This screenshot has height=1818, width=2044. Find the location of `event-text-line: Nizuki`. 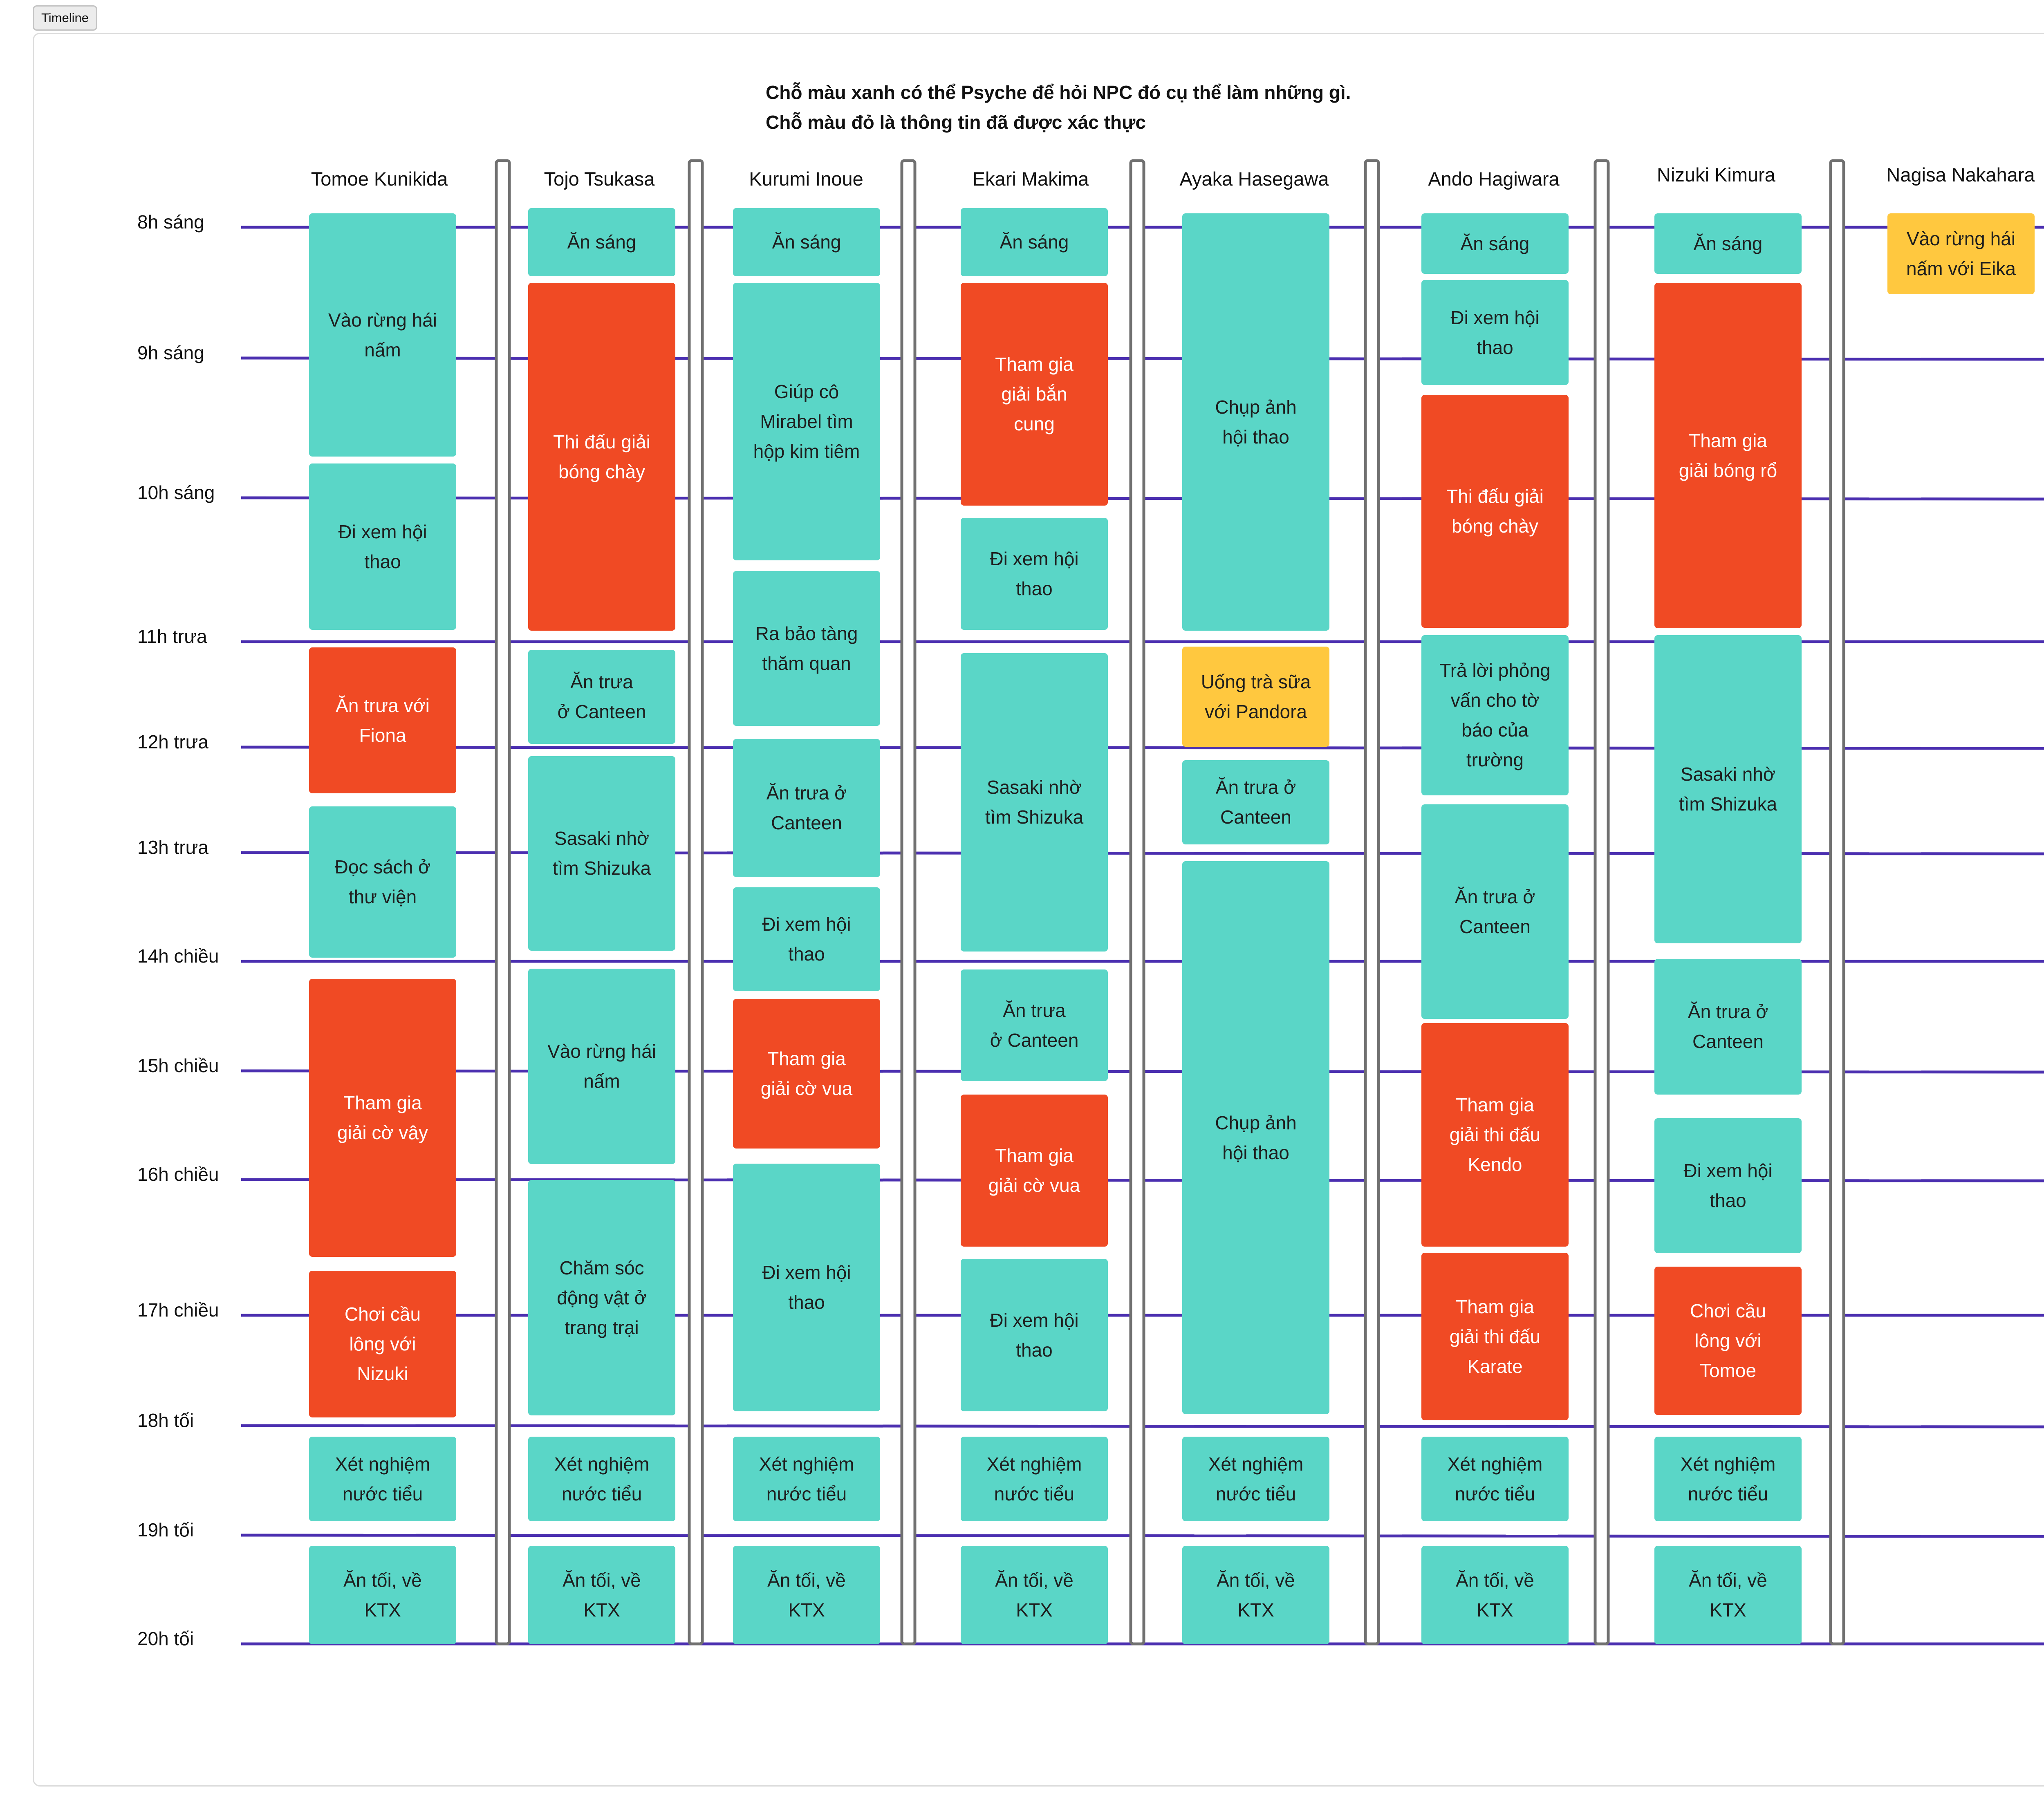

event-text-line: Nizuki is located at coordinates (383, 1374).